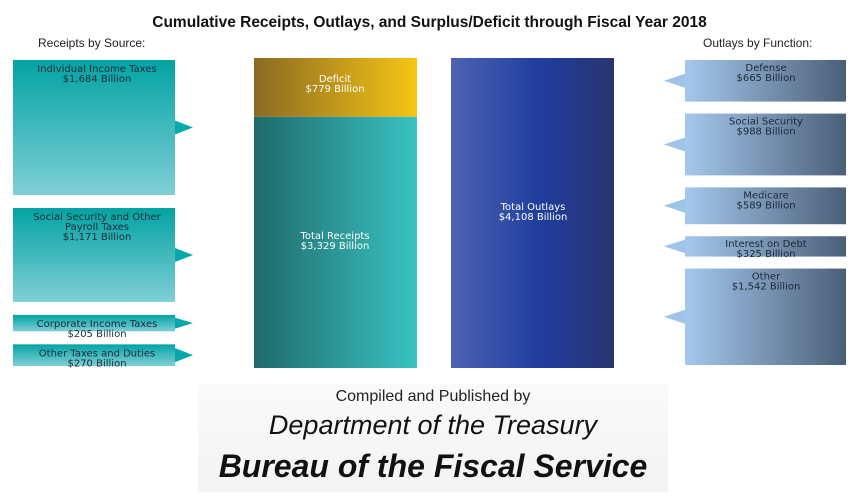  What do you see at coordinates (765, 78) in the screenshot?
I see `outlay-label-defense: $665 Billion` at bounding box center [765, 78].